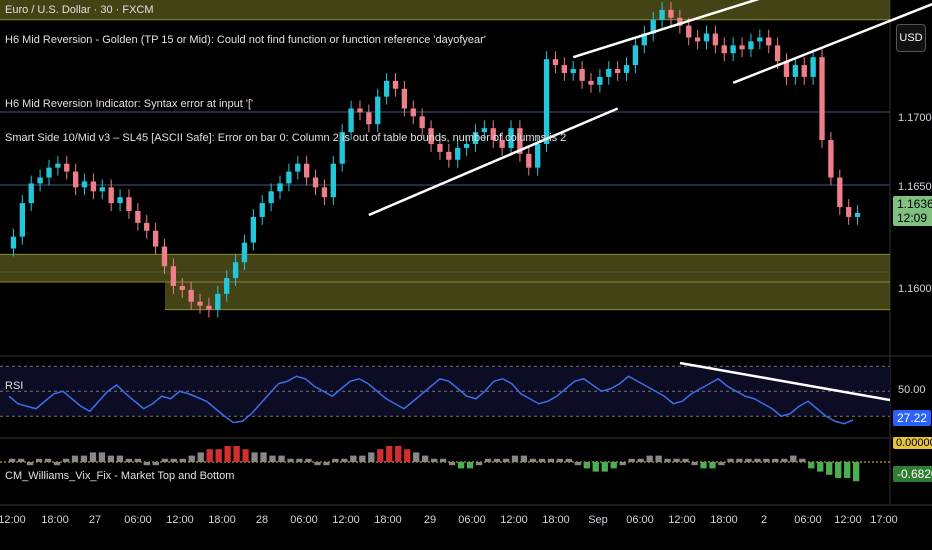 This screenshot has height=550, width=932. Describe the element at coordinates (764, 520) in the screenshot. I see `x-tick-label: 2` at that location.